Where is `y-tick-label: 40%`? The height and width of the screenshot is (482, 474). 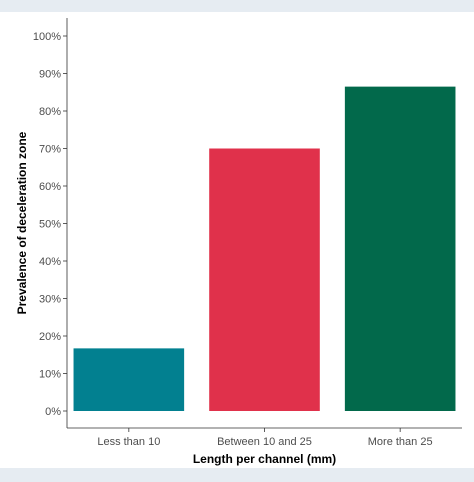
y-tick-label: 40% is located at coordinates (50, 262).